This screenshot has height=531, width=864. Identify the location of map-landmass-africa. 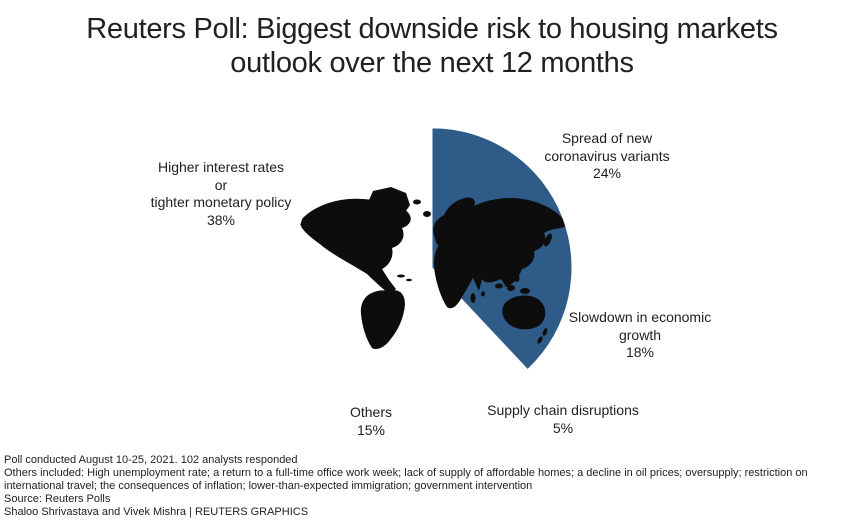
(457, 274).